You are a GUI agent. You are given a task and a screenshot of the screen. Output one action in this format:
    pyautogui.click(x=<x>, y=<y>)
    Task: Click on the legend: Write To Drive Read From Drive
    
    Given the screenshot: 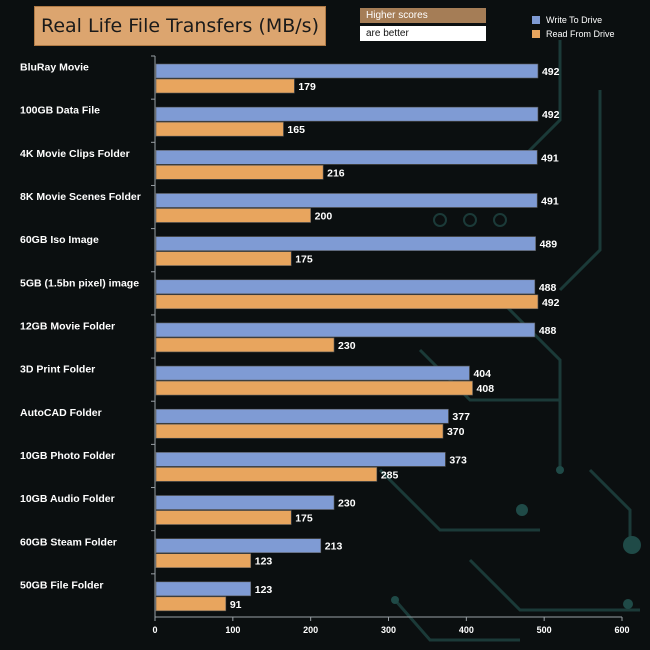 What is the action you would take?
    pyautogui.click(x=573, y=27)
    